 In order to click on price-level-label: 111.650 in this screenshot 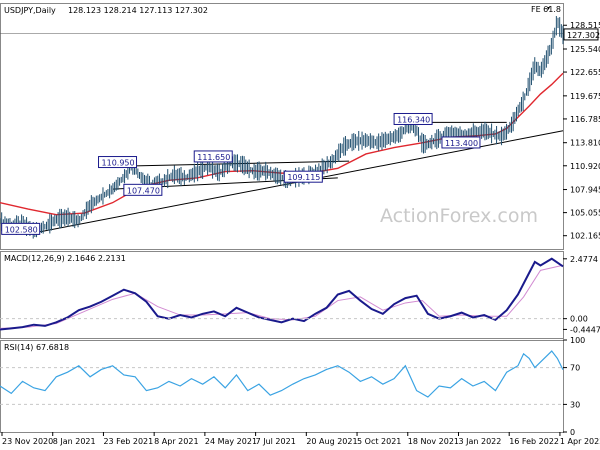, I will do `click(213, 157)`.